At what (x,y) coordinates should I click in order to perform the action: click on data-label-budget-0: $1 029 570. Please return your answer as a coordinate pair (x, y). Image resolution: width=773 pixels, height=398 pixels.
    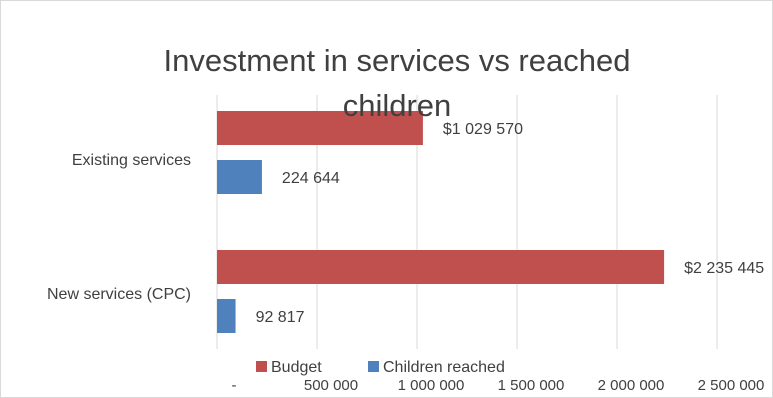
    Looking at the image, I should click on (483, 129).